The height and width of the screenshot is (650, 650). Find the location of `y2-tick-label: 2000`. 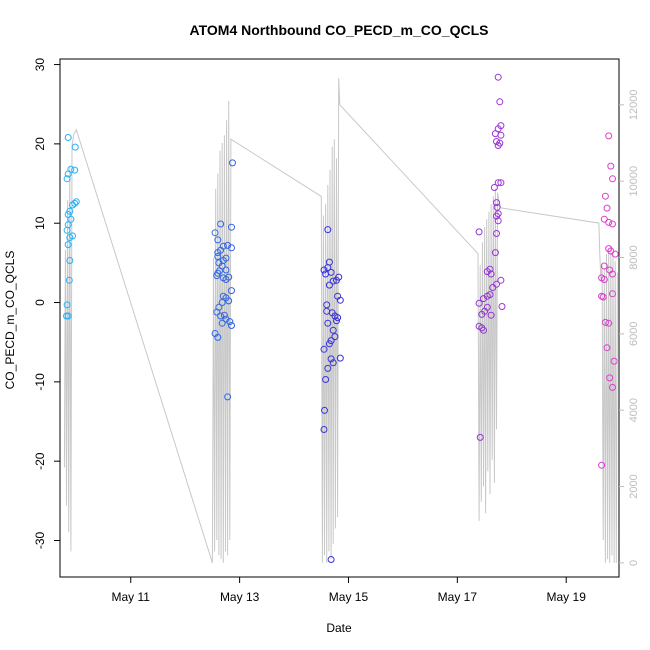

y2-tick-label: 2000 is located at coordinates (634, 486).